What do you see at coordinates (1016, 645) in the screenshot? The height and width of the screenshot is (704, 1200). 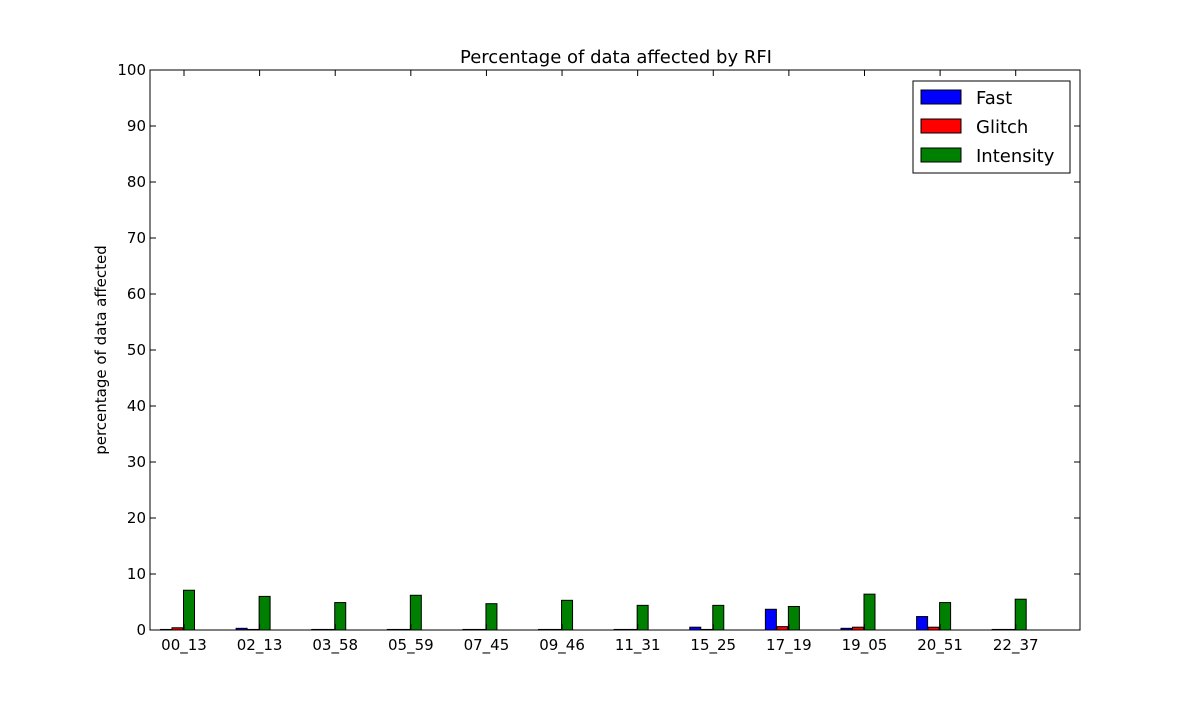 I see `x-tick-label: 22_37` at bounding box center [1016, 645].